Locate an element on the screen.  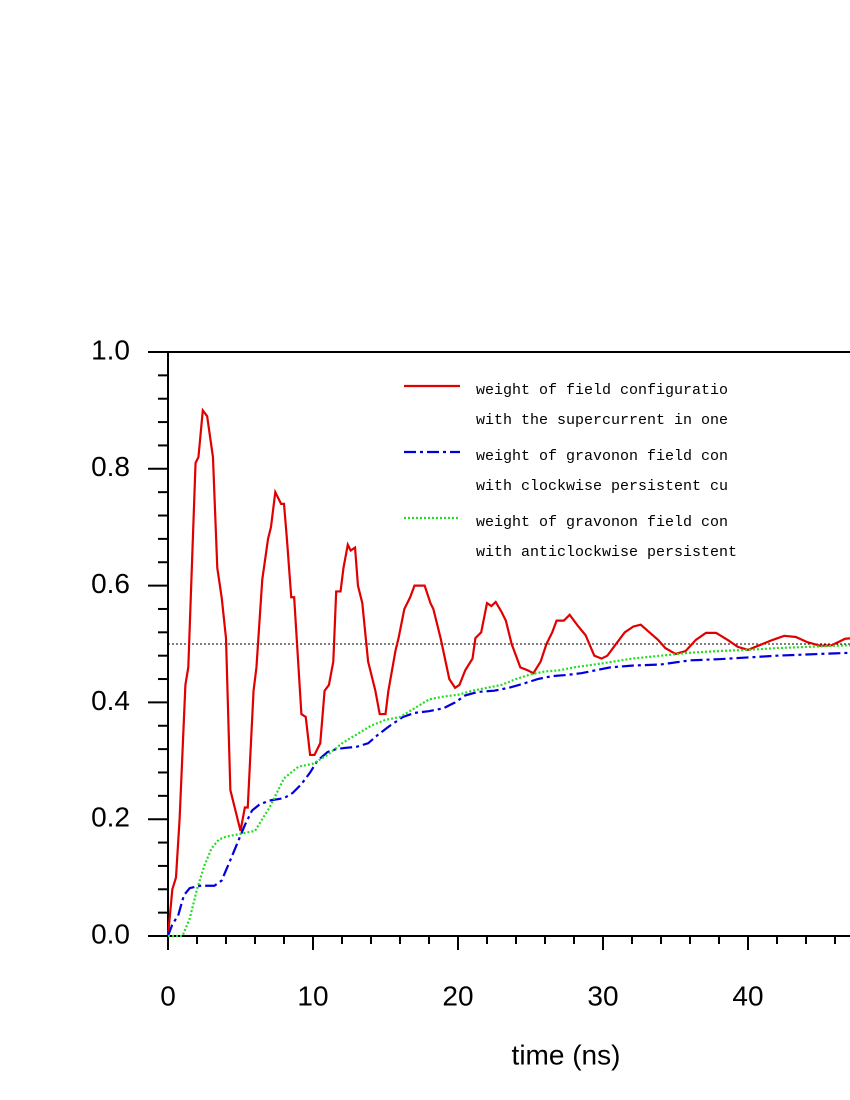
legend-label: with anticlockwise persistent is located at coordinates (606, 552).